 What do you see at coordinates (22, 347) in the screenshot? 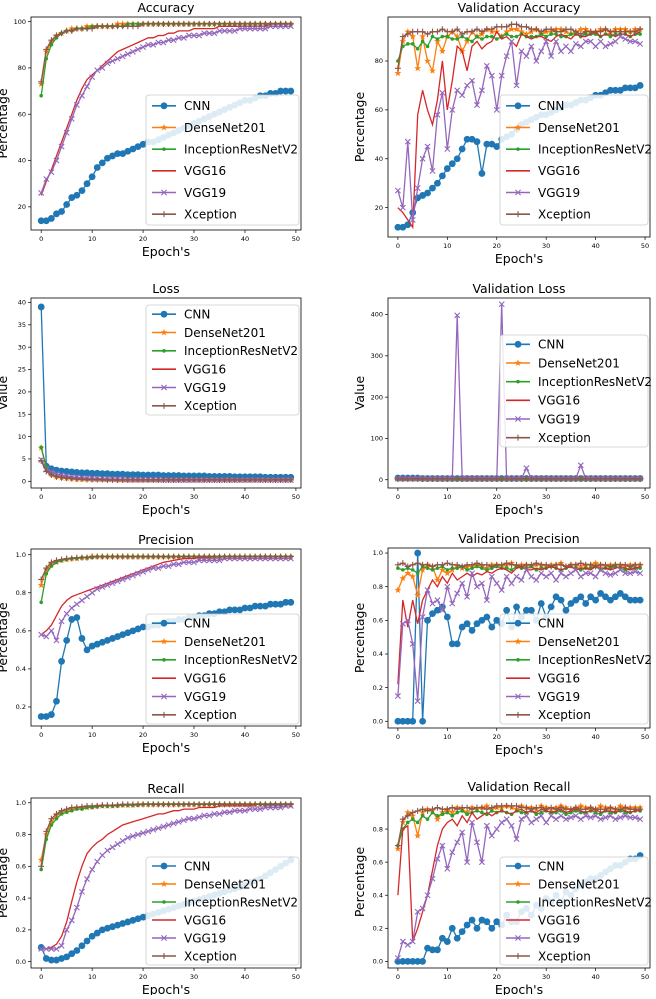
I see `y-tick-label: 30` at bounding box center [22, 347].